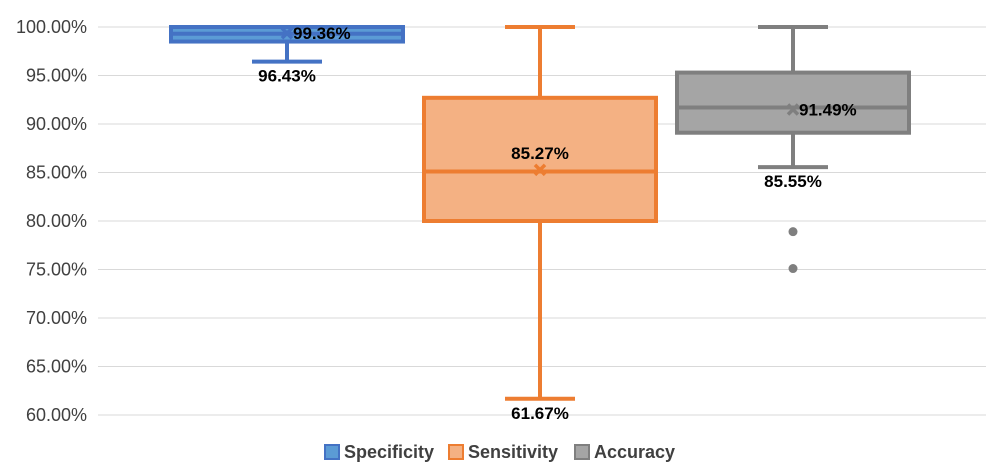 Image resolution: width=986 pixels, height=466 pixels. I want to click on accuracy-box, so click(793, 102).